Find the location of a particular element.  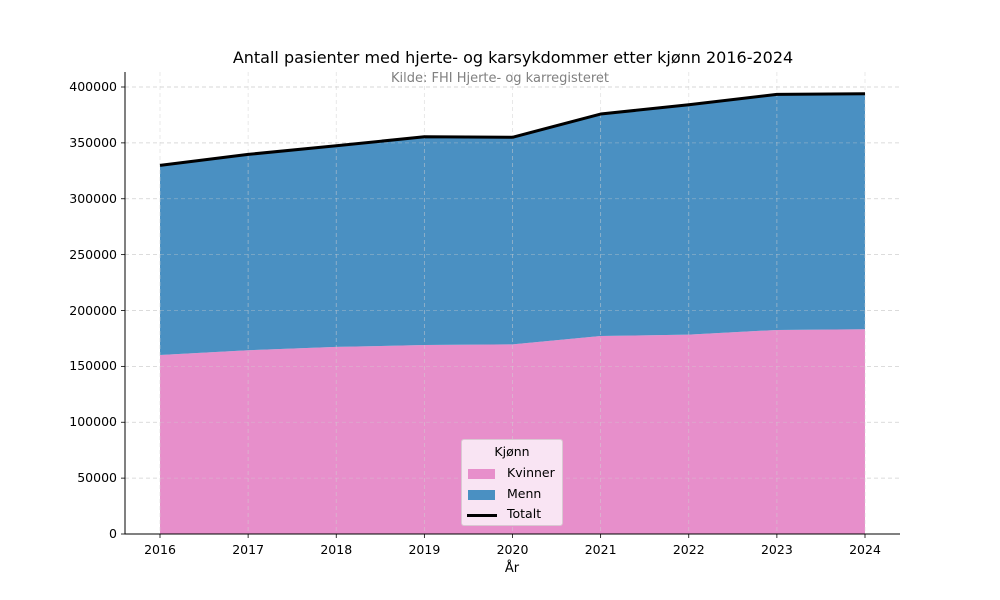

legend-title: Kjønn is located at coordinates (512, 451).